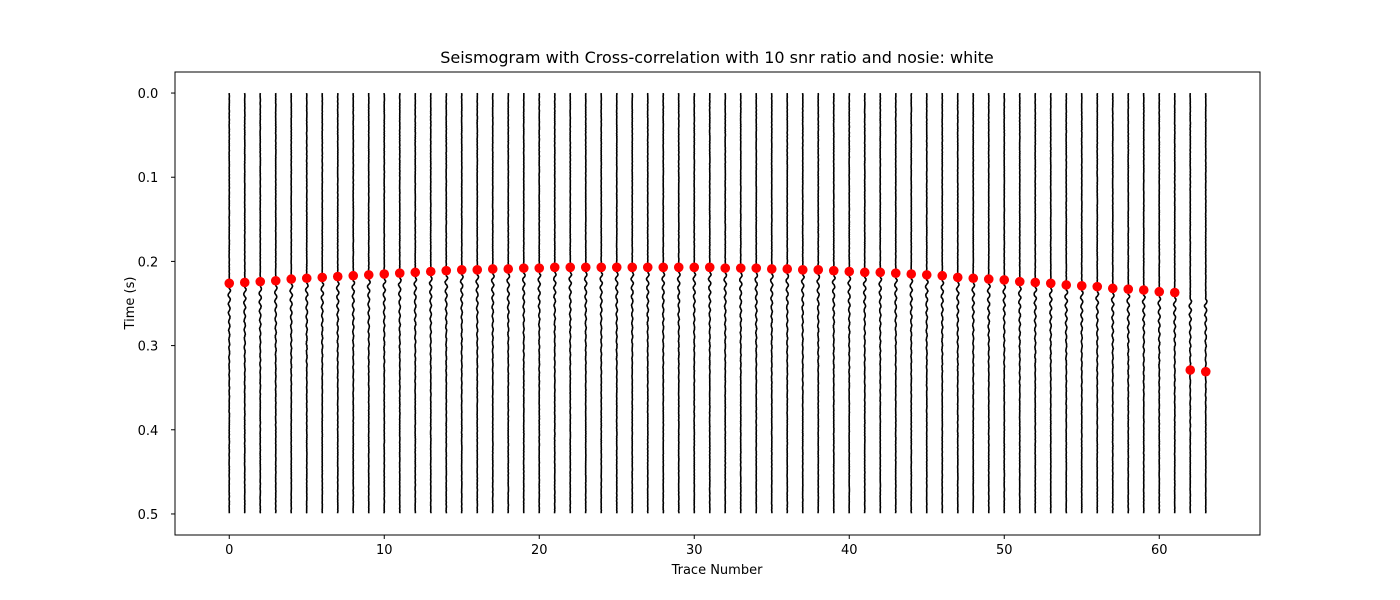 Image resolution: width=1400 pixels, height=600 pixels. I want to click on y-tick-label: 0.0, so click(148, 94).